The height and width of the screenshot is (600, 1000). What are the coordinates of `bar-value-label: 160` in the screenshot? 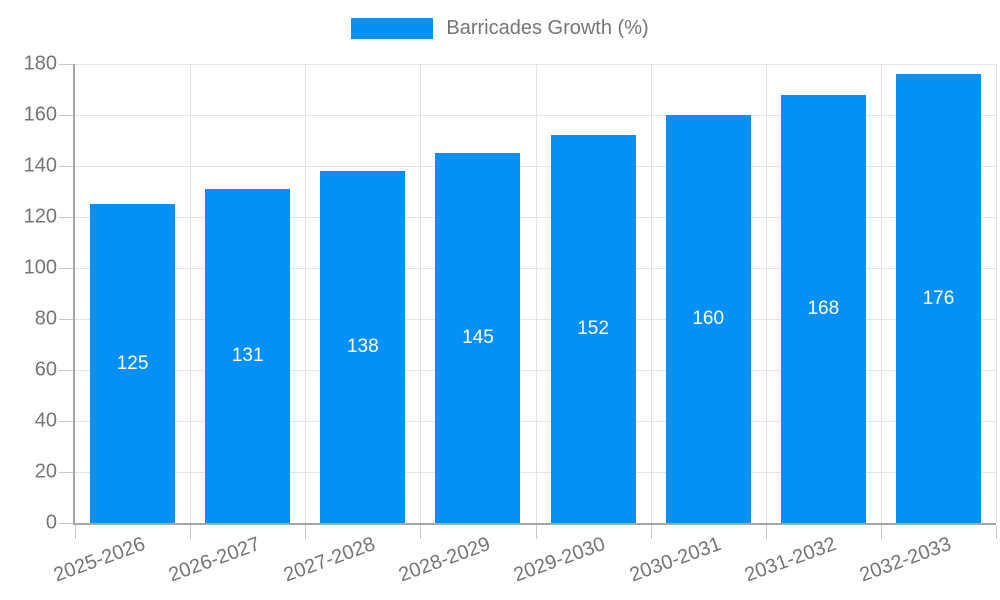 It's located at (708, 318).